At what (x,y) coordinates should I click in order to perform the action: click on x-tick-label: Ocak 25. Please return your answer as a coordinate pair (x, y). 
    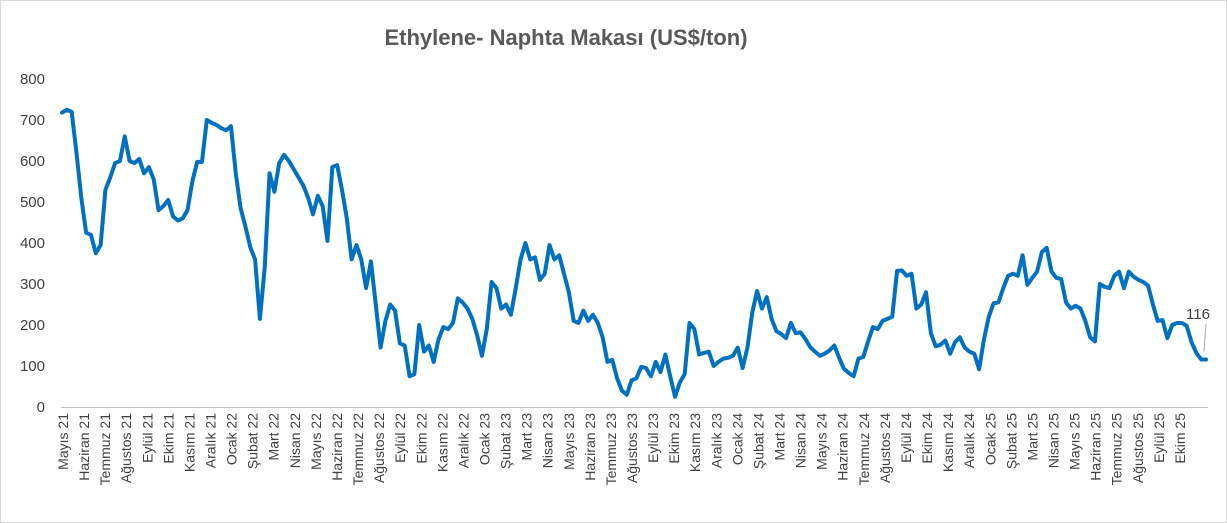
    Looking at the image, I should click on (990, 439).